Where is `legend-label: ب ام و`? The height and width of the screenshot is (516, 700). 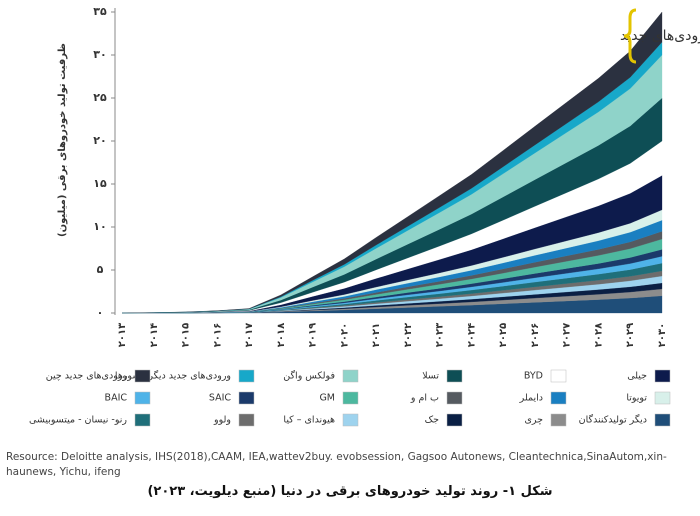 legend-label: ب ام و is located at coordinates (424, 398).